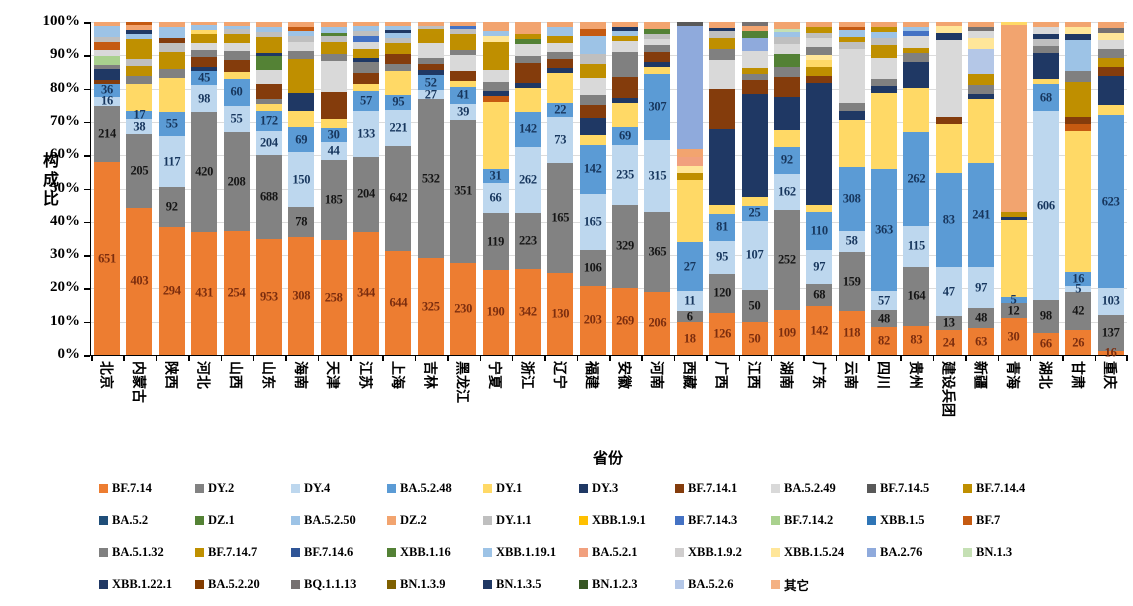 This screenshot has width=1133, height=606. What do you see at coordinates (948, 389) in the screenshot?
I see `x-tick-label-建设兵团: 建设兵团` at bounding box center [948, 389].